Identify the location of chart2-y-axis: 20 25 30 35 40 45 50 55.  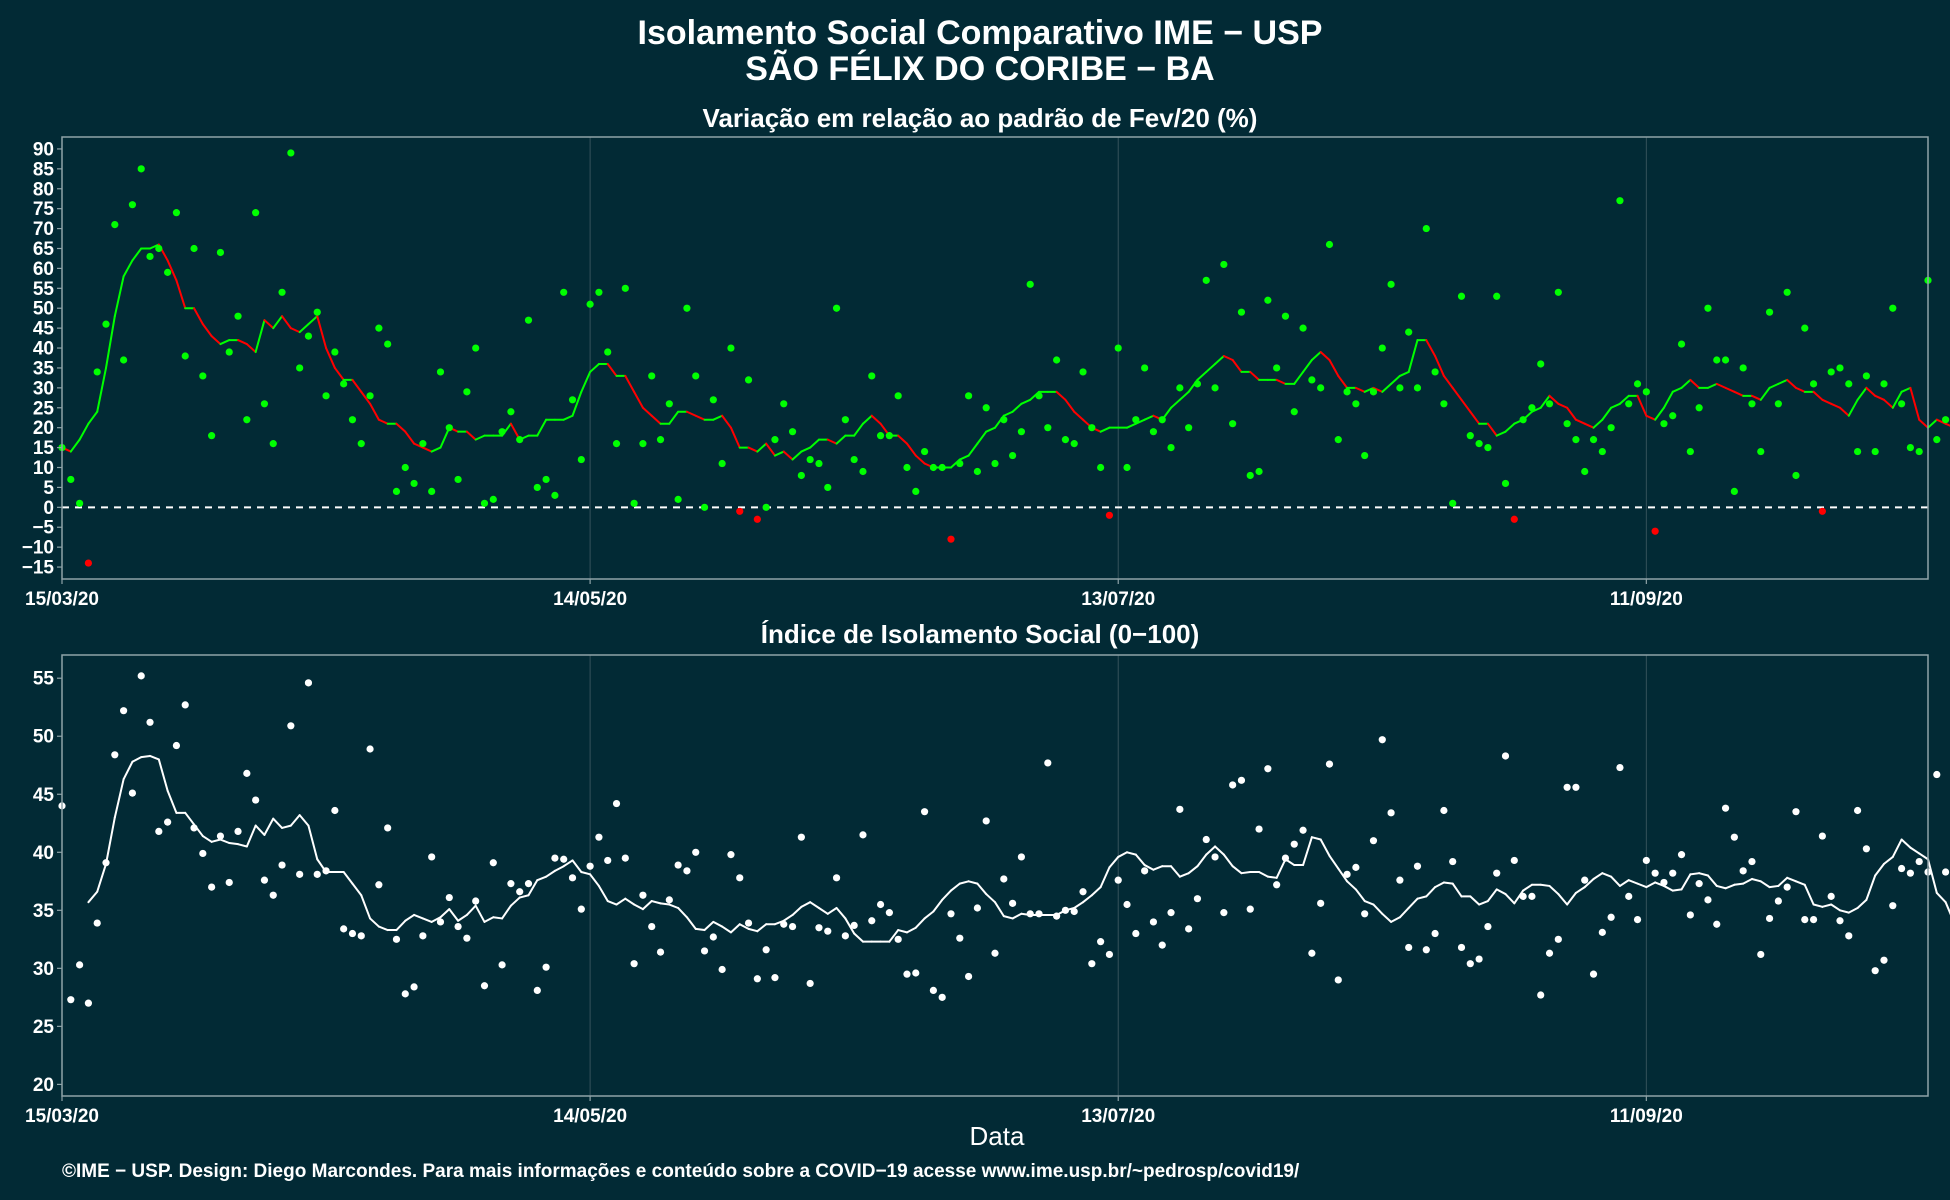
(47, 882).